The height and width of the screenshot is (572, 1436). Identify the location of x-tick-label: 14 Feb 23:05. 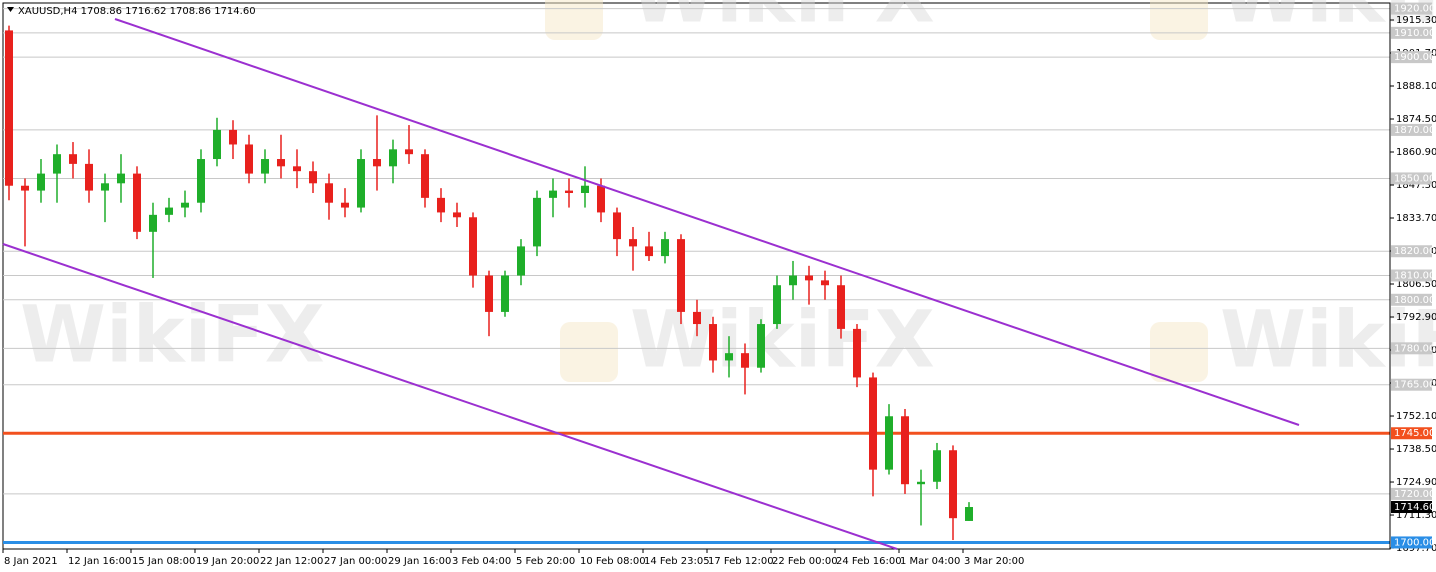
(677, 561).